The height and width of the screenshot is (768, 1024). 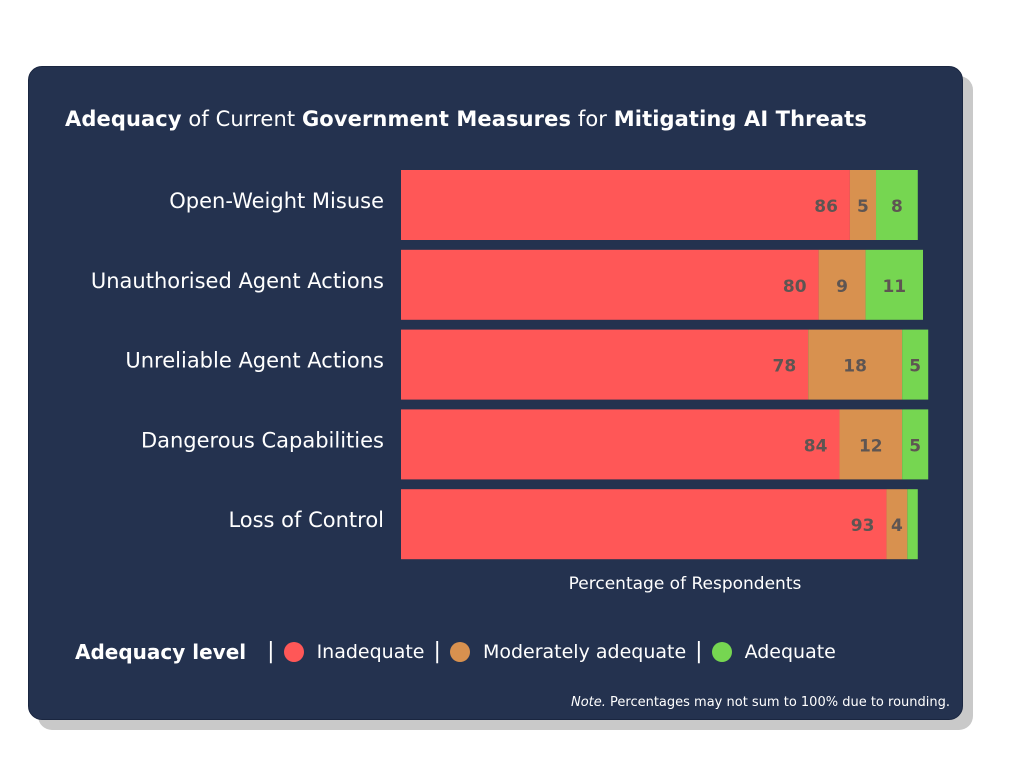 I want to click on category-label-loss-of-control: Loss of Control, so click(x=306, y=520).